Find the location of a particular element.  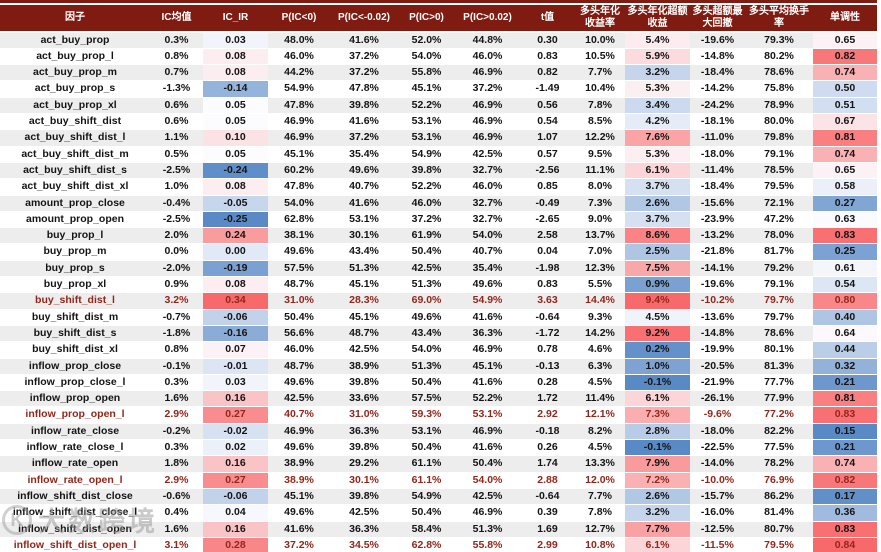

table-cell-long_annual_return: 10.8% is located at coordinates (600, 544).